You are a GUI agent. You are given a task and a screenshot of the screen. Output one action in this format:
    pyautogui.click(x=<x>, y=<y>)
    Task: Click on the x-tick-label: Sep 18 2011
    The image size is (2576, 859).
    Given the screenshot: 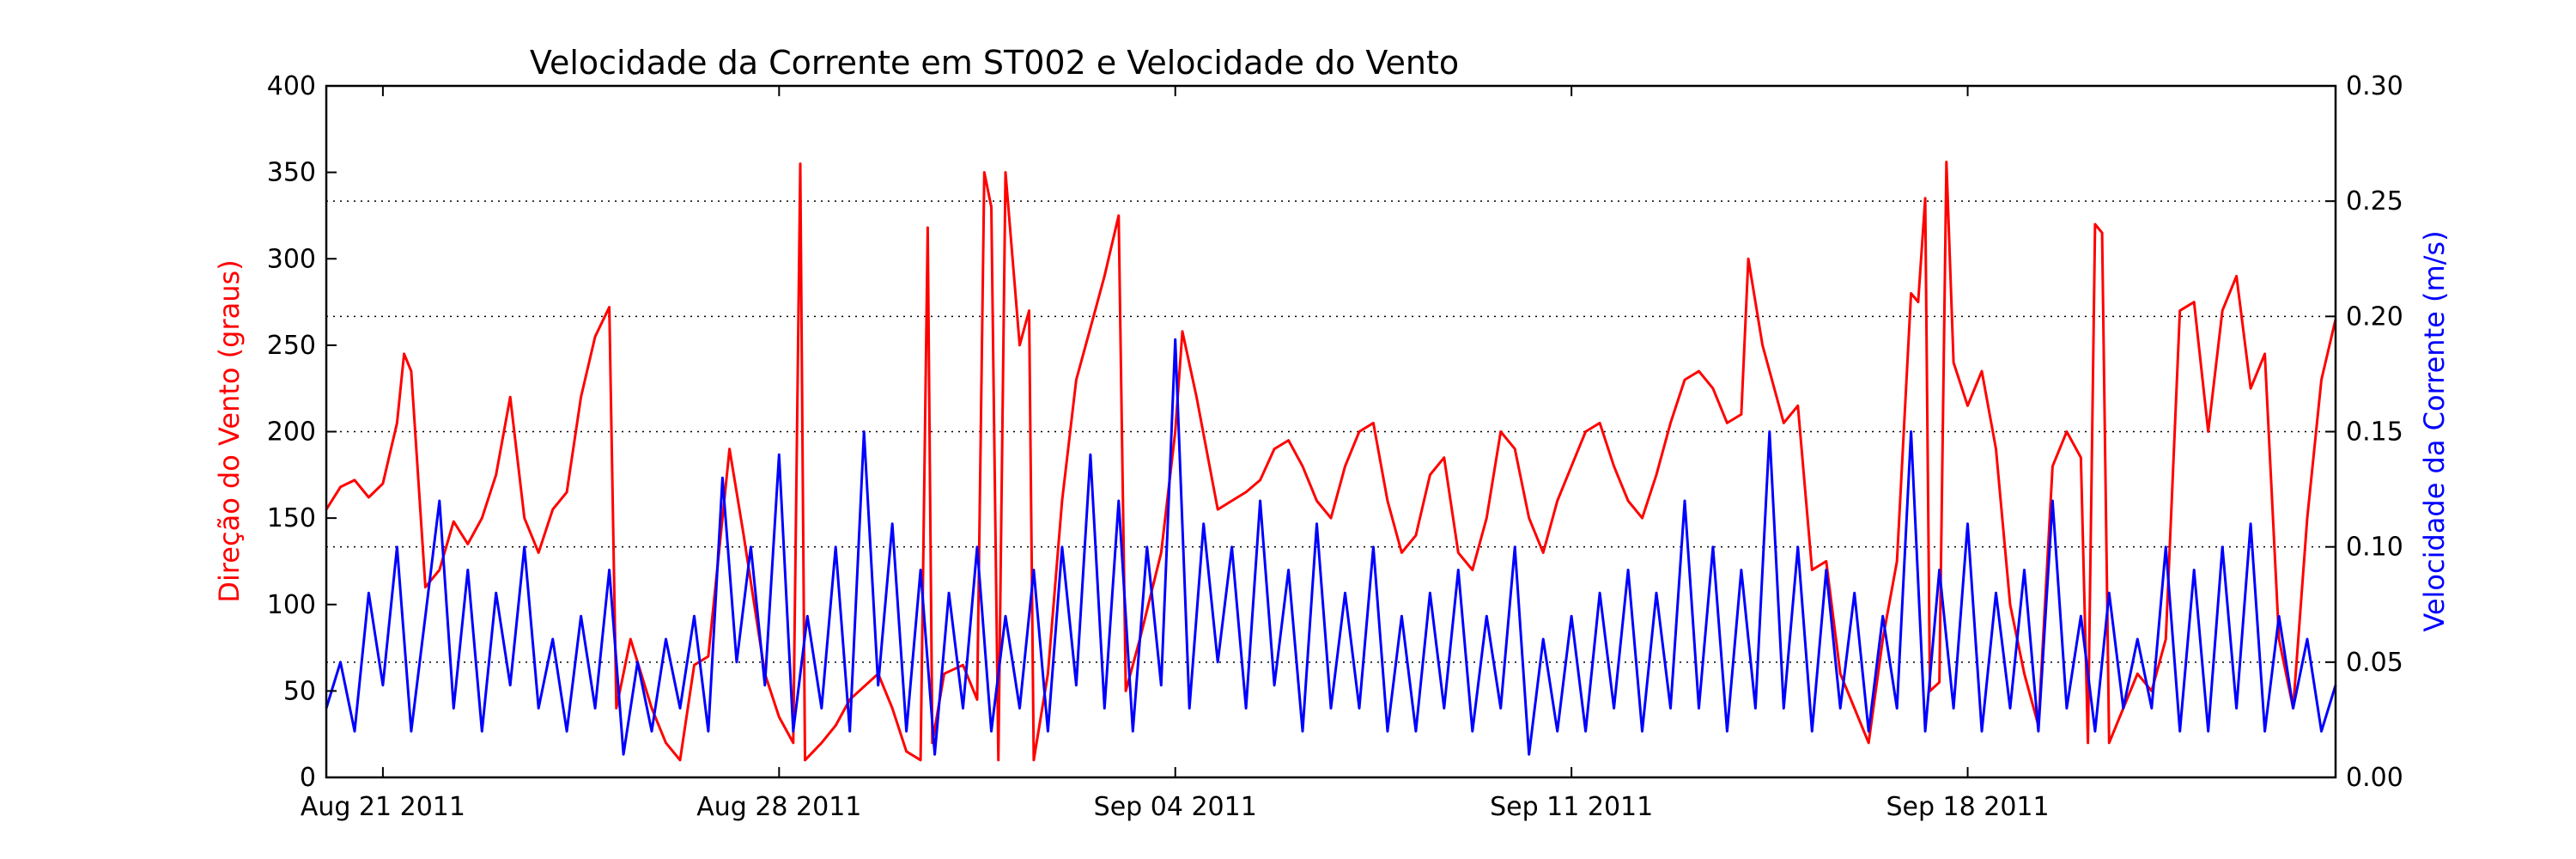 What is the action you would take?
    pyautogui.click(x=1967, y=807)
    